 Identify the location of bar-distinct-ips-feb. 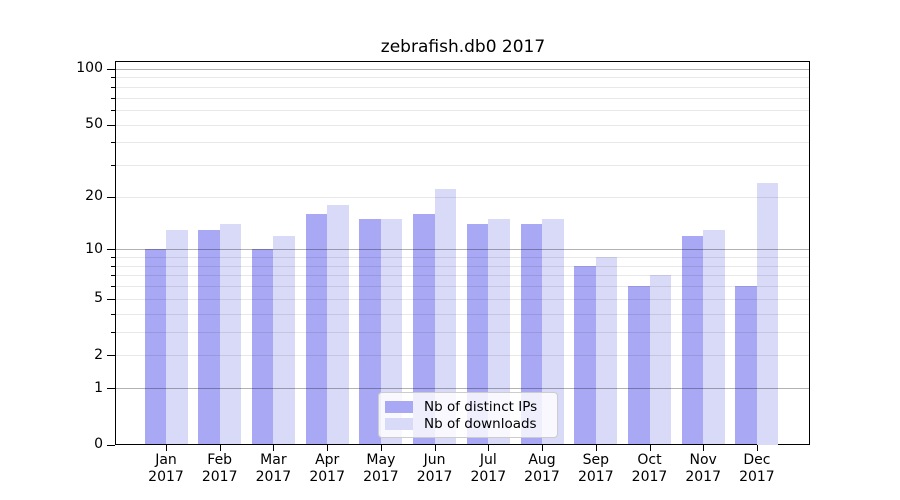
(209, 337).